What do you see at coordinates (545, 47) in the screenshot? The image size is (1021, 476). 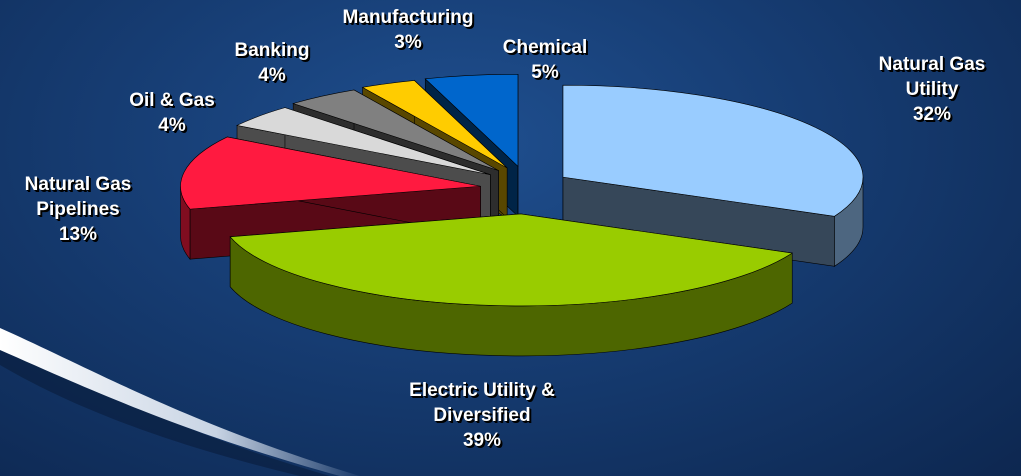 I see `category-label: Chemical` at bounding box center [545, 47].